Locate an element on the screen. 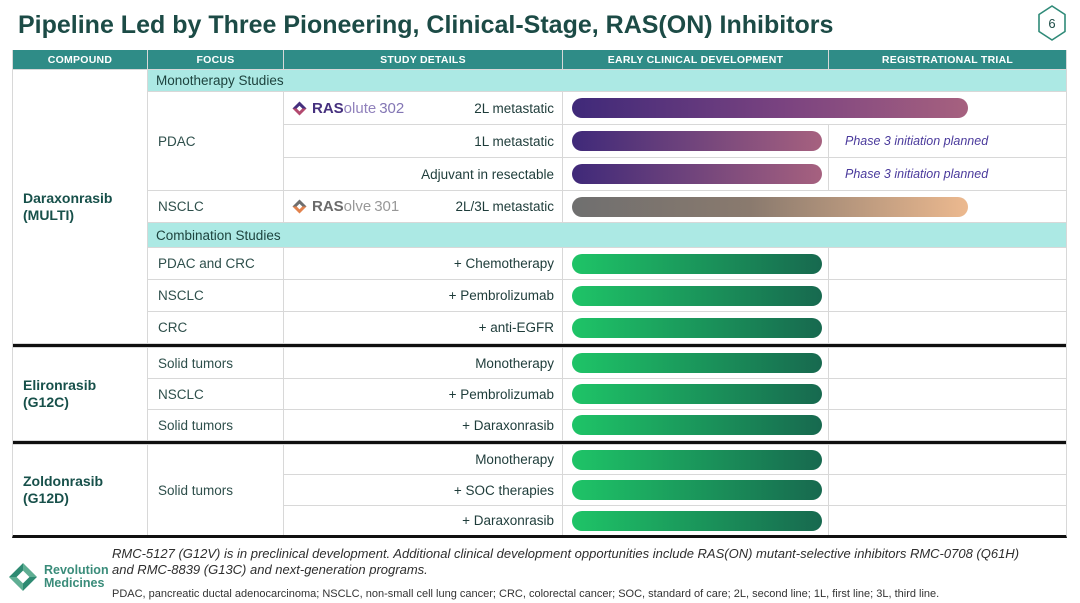 The width and height of the screenshot is (1080, 603). focus-pdac: PDAC is located at coordinates (215, 141).